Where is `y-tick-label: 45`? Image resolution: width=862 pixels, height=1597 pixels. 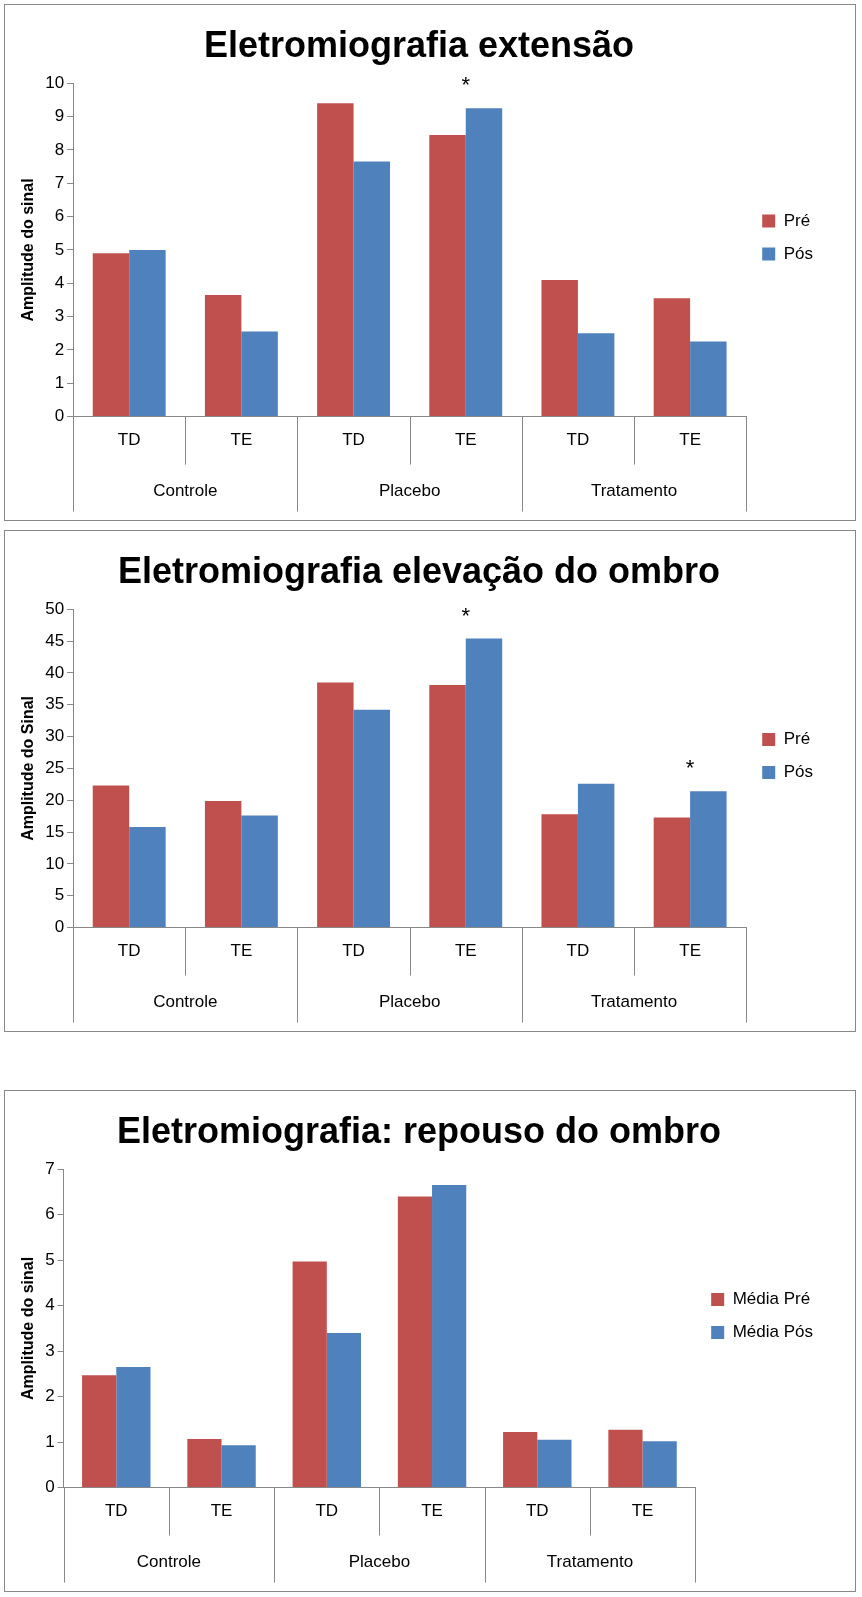 y-tick-label: 45 is located at coordinates (55, 640).